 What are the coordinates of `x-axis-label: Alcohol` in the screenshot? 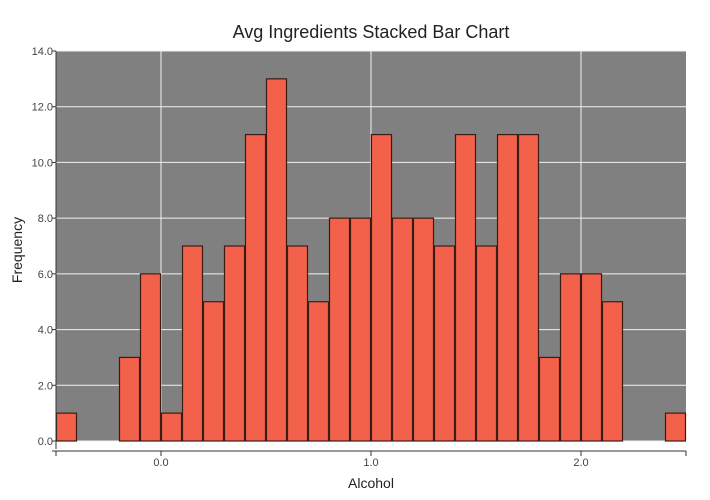 It's located at (371, 483).